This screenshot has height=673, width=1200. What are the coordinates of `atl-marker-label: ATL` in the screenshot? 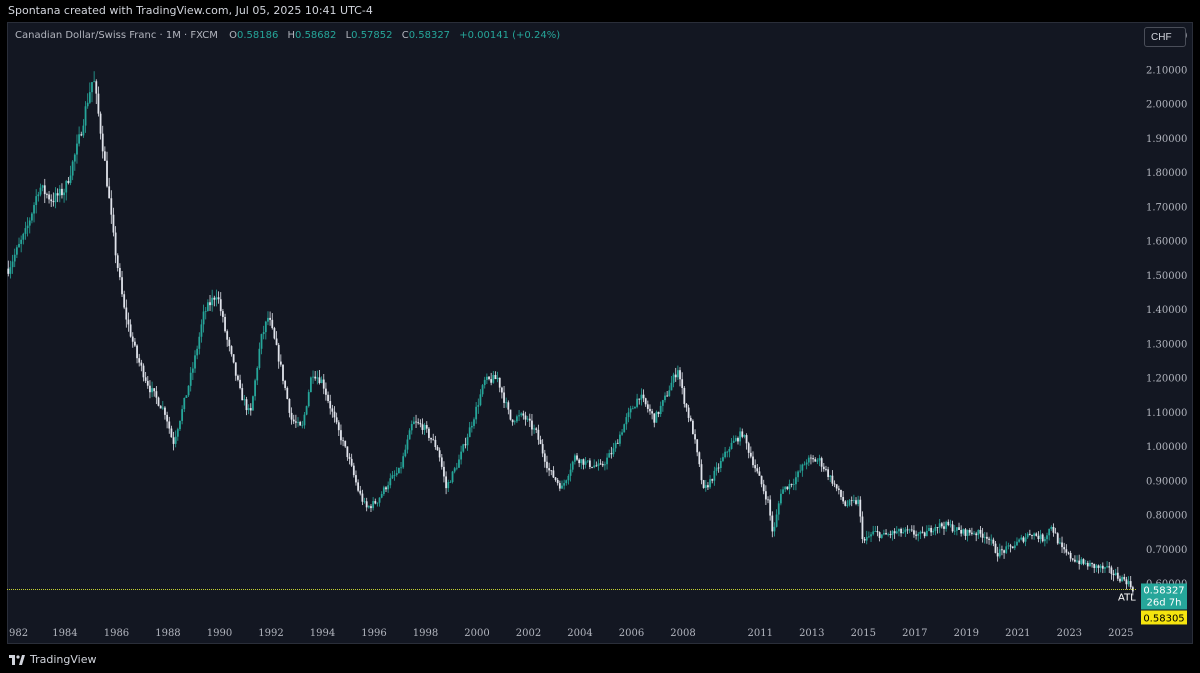 It's located at (1127, 597).